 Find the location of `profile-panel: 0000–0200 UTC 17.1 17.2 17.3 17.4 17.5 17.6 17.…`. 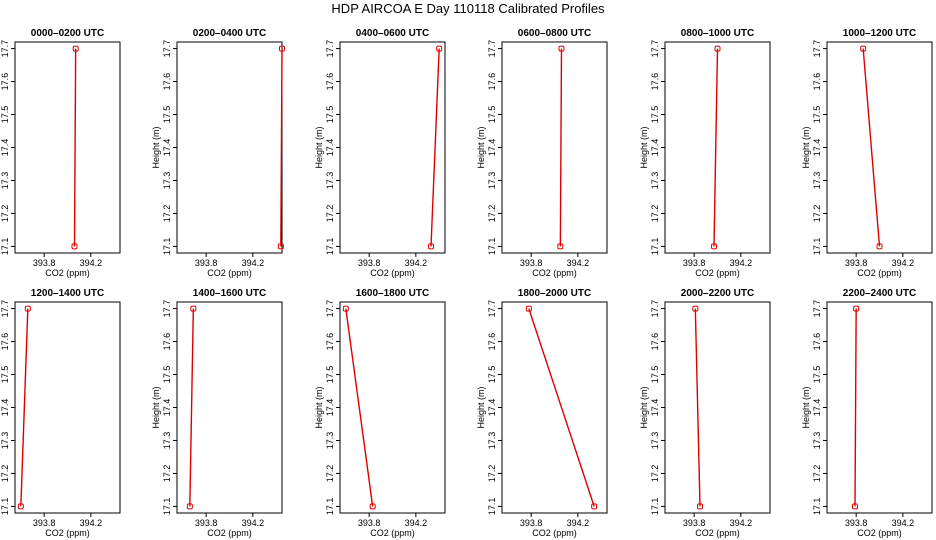

profile-panel: 0000–0200 UTC 17.1 17.2 17.3 17.4 17.5 17.6 17.… is located at coordinates (60, 153).